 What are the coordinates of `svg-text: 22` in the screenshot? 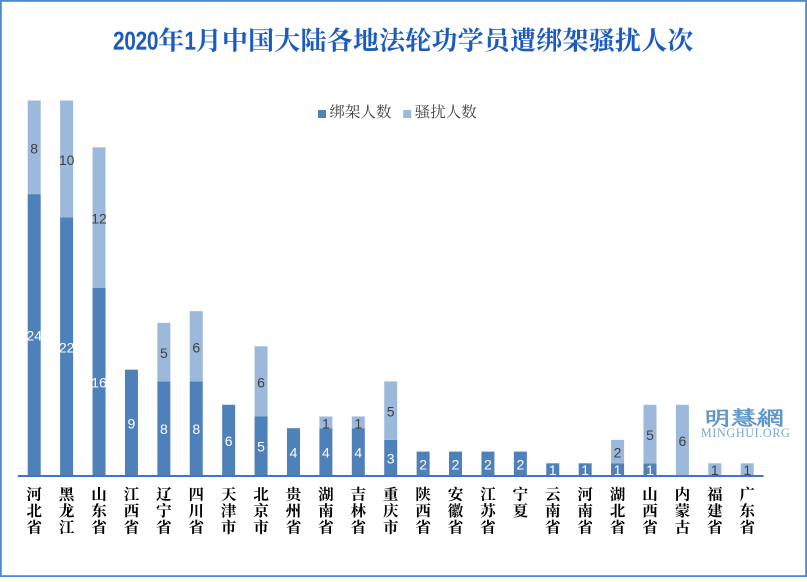 It's located at (67, 347).